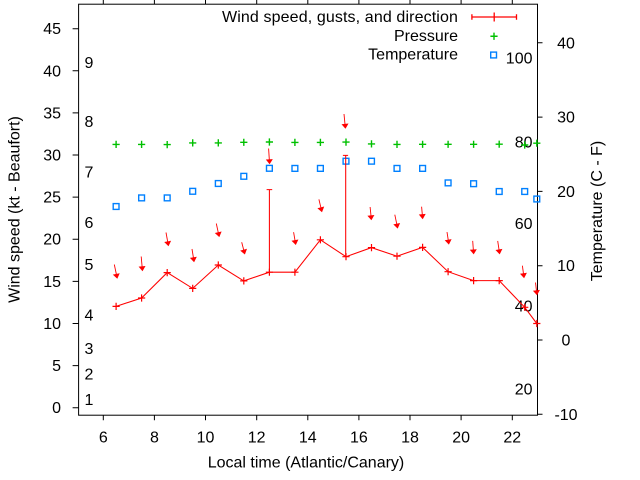 This screenshot has width=640, height=480. What do you see at coordinates (89, 400) in the screenshot?
I see `svg-text: 1` at bounding box center [89, 400].